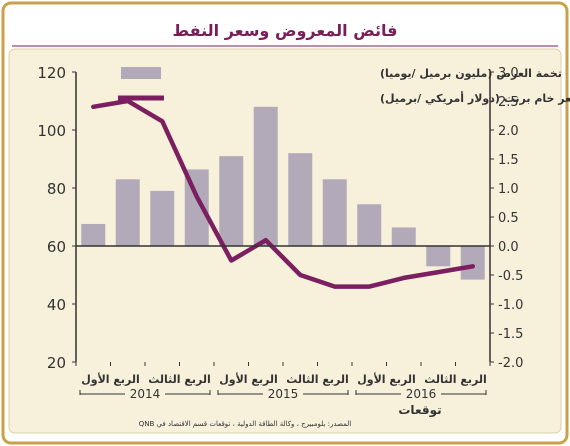 The height and width of the screenshot is (446, 570). I want to click on left-tick-label: 20, so click(56, 363).